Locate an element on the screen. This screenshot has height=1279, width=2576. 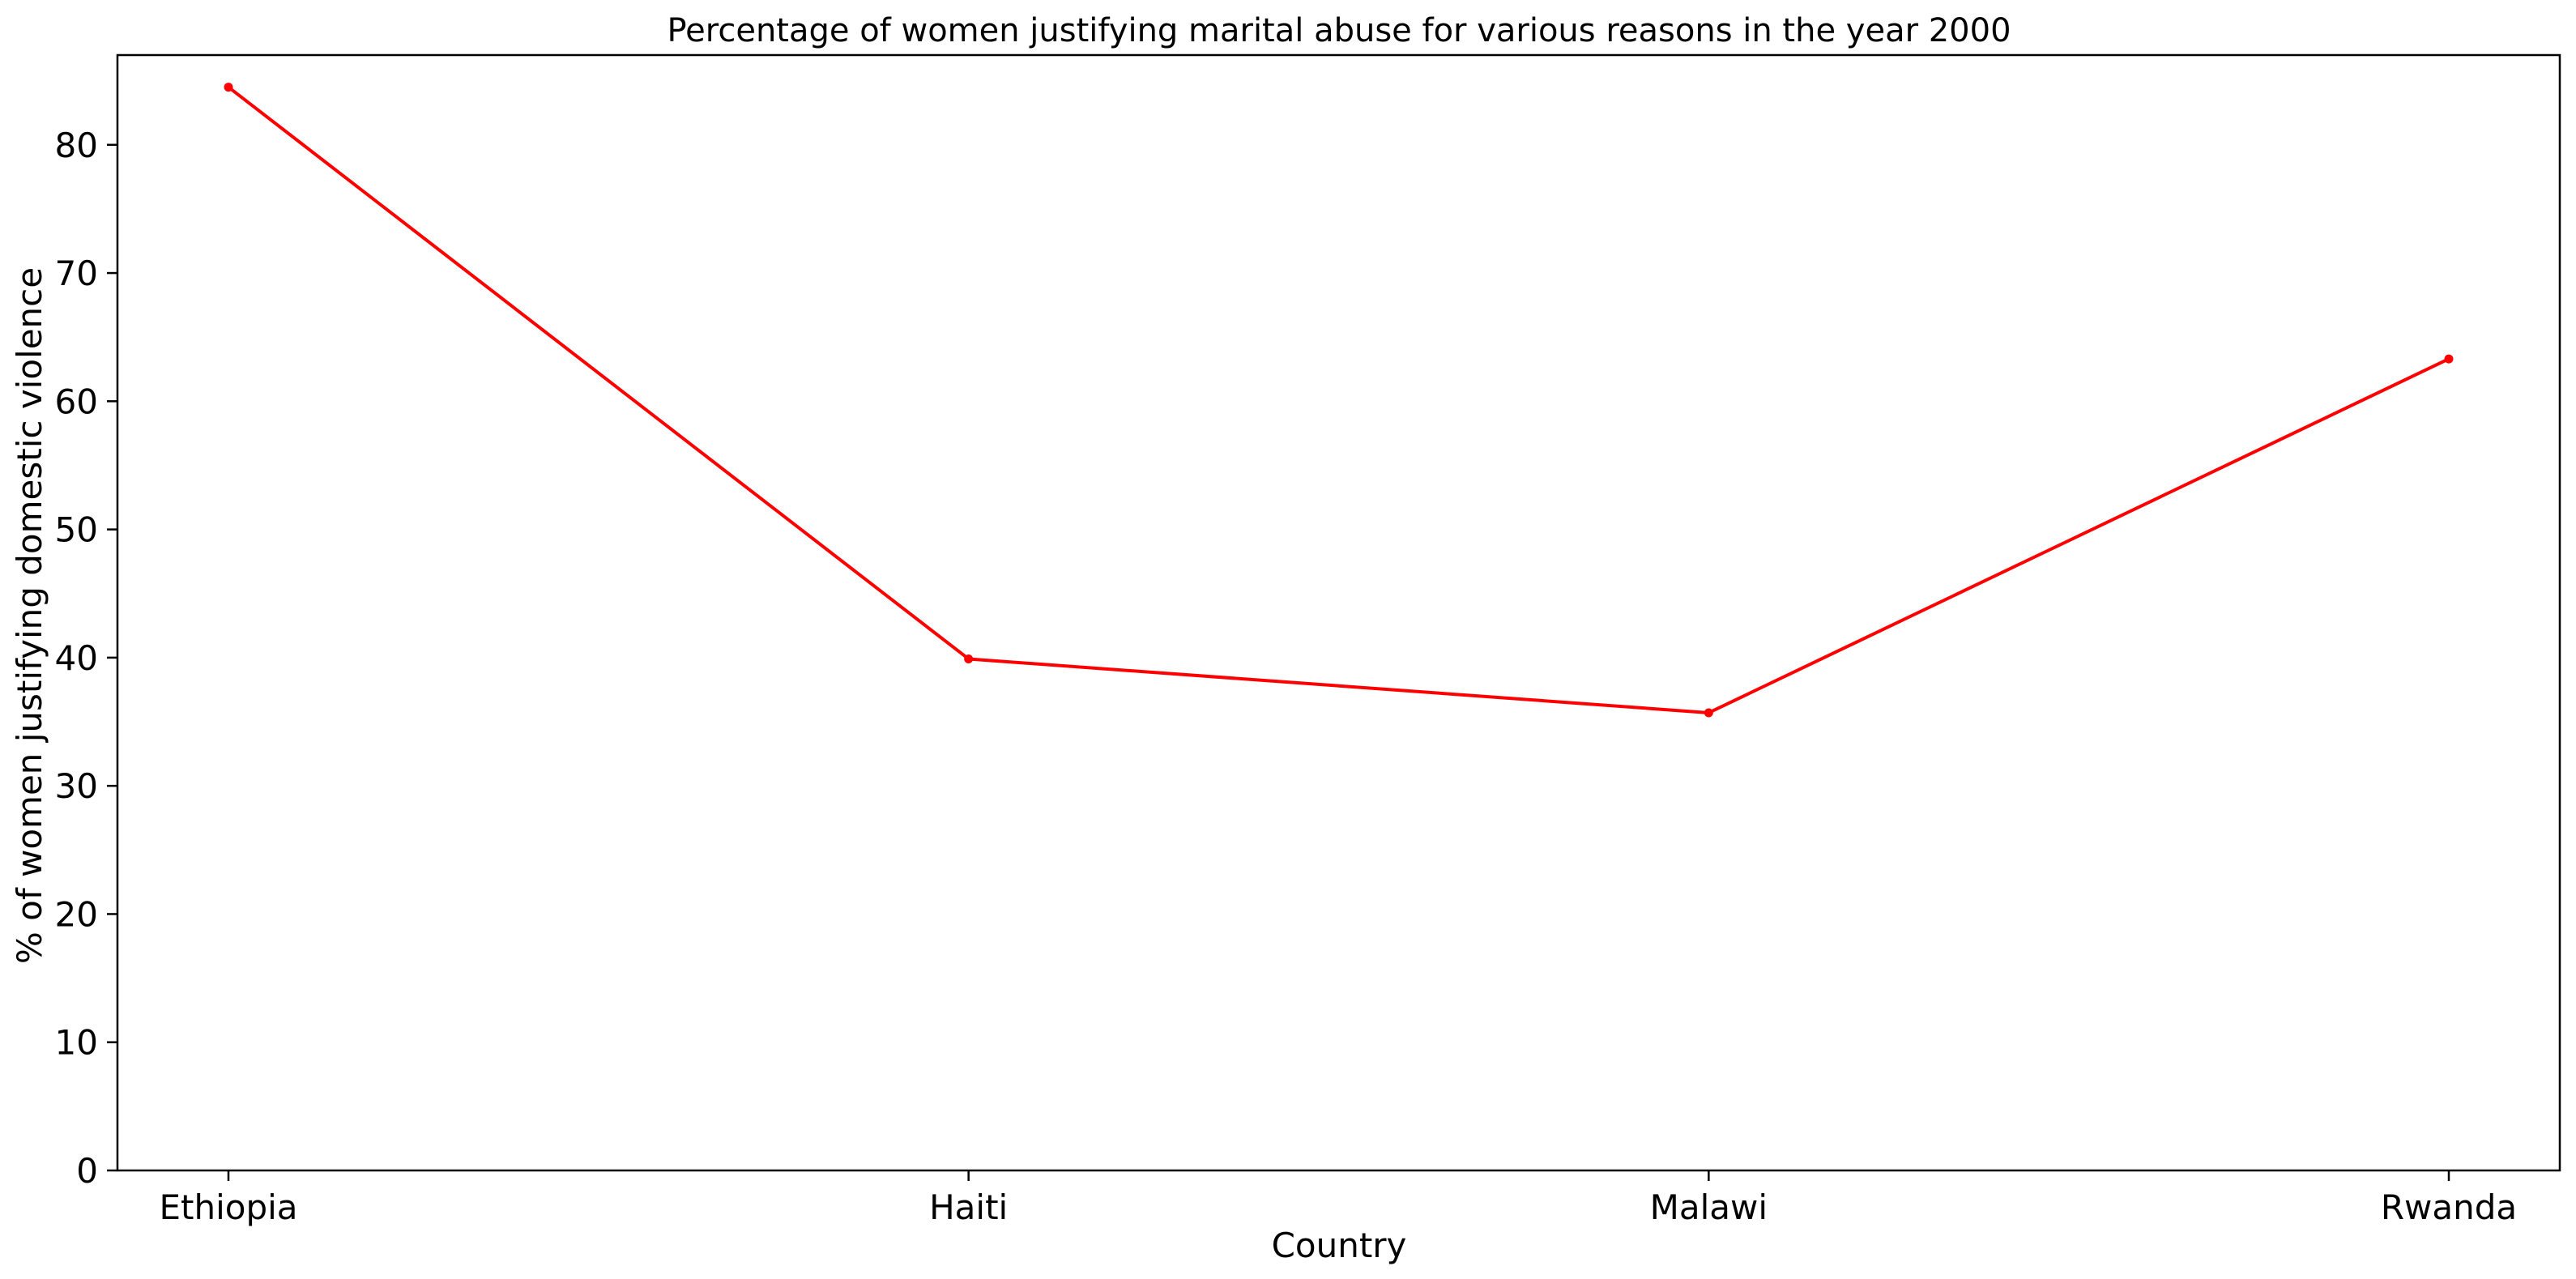
y-tick-label: 40 is located at coordinates (76, 658).